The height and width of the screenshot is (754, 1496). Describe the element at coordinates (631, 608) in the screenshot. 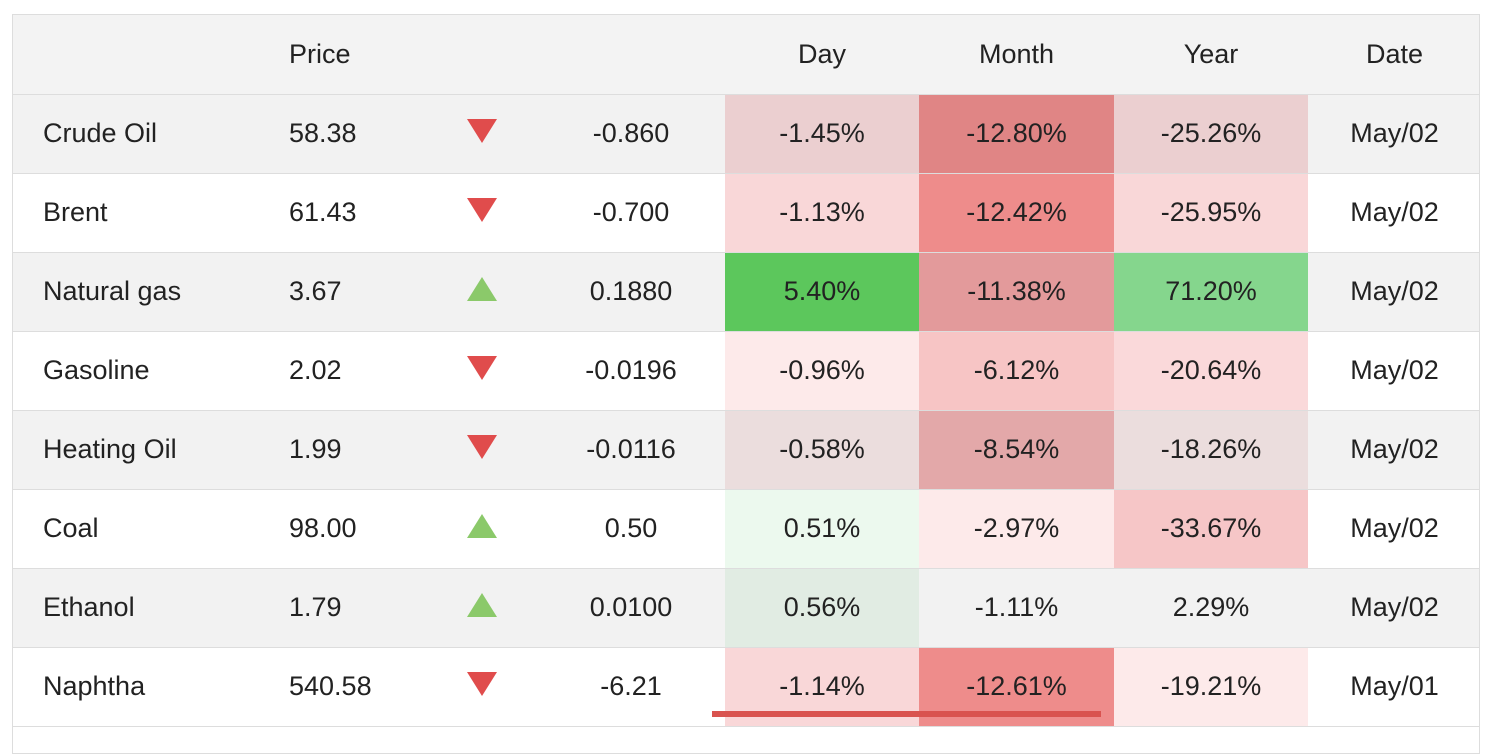

I see `change-cell: 0.0100` at that location.